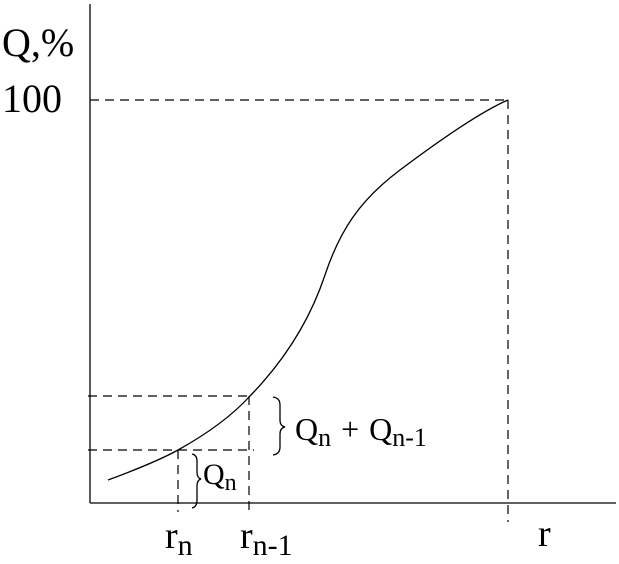 The image size is (619, 564). I want to click on r-n-label: rn, so click(179, 538).